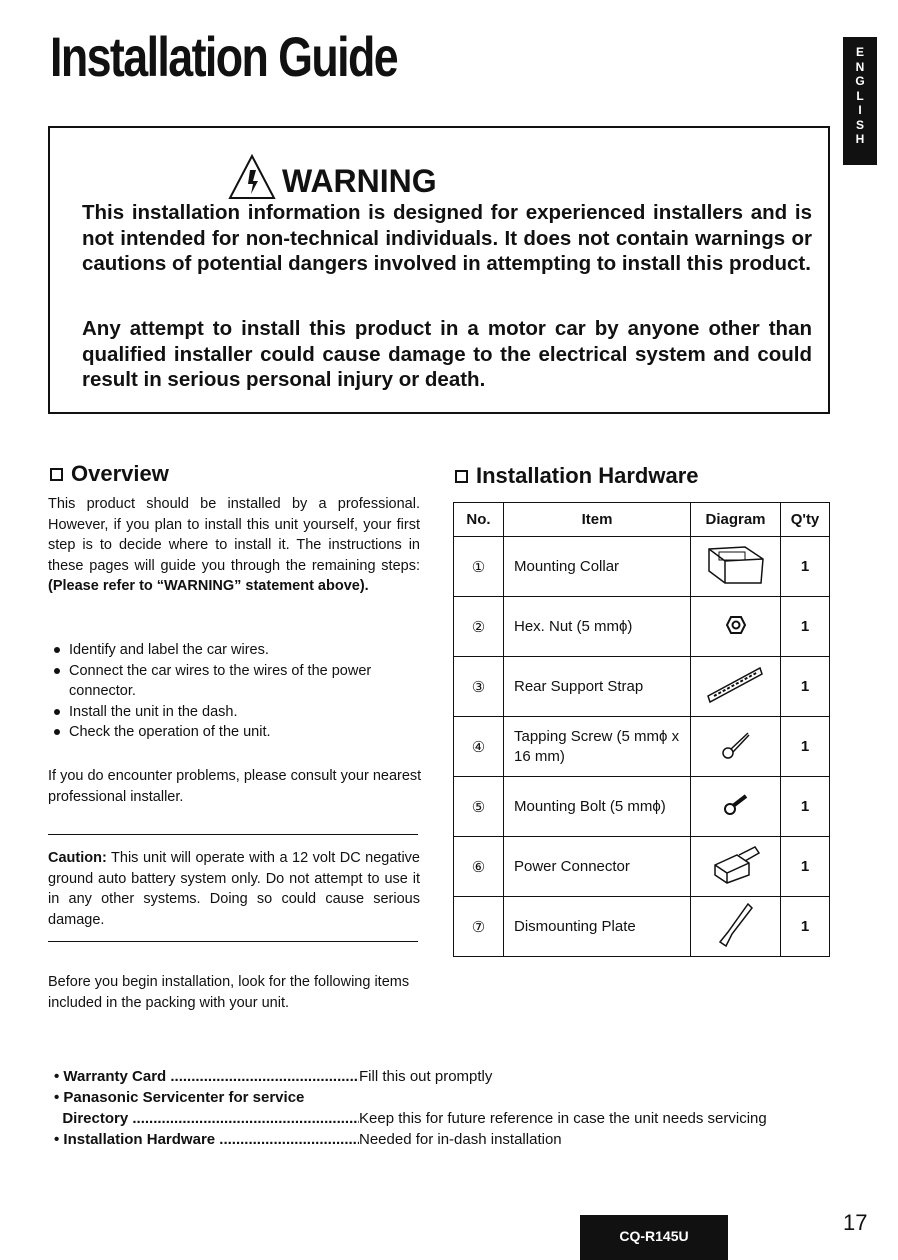 The image size is (898, 1260). I want to click on overview-heading: Overview, so click(109, 474).